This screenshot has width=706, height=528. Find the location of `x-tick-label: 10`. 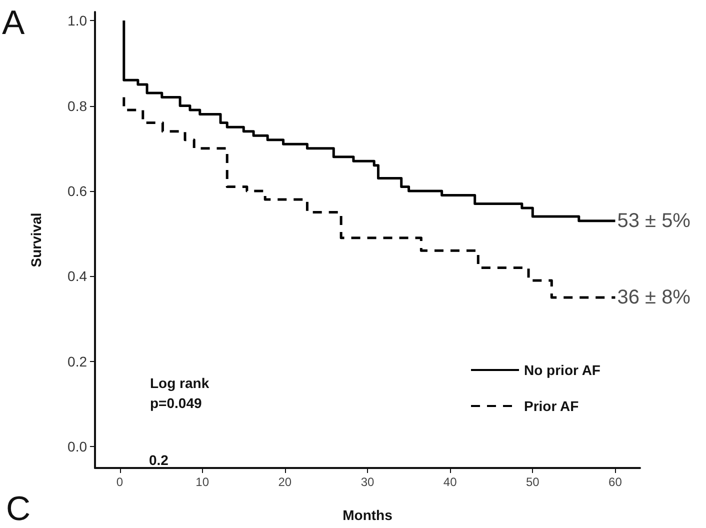

x-tick-label: 10 is located at coordinates (203, 482).